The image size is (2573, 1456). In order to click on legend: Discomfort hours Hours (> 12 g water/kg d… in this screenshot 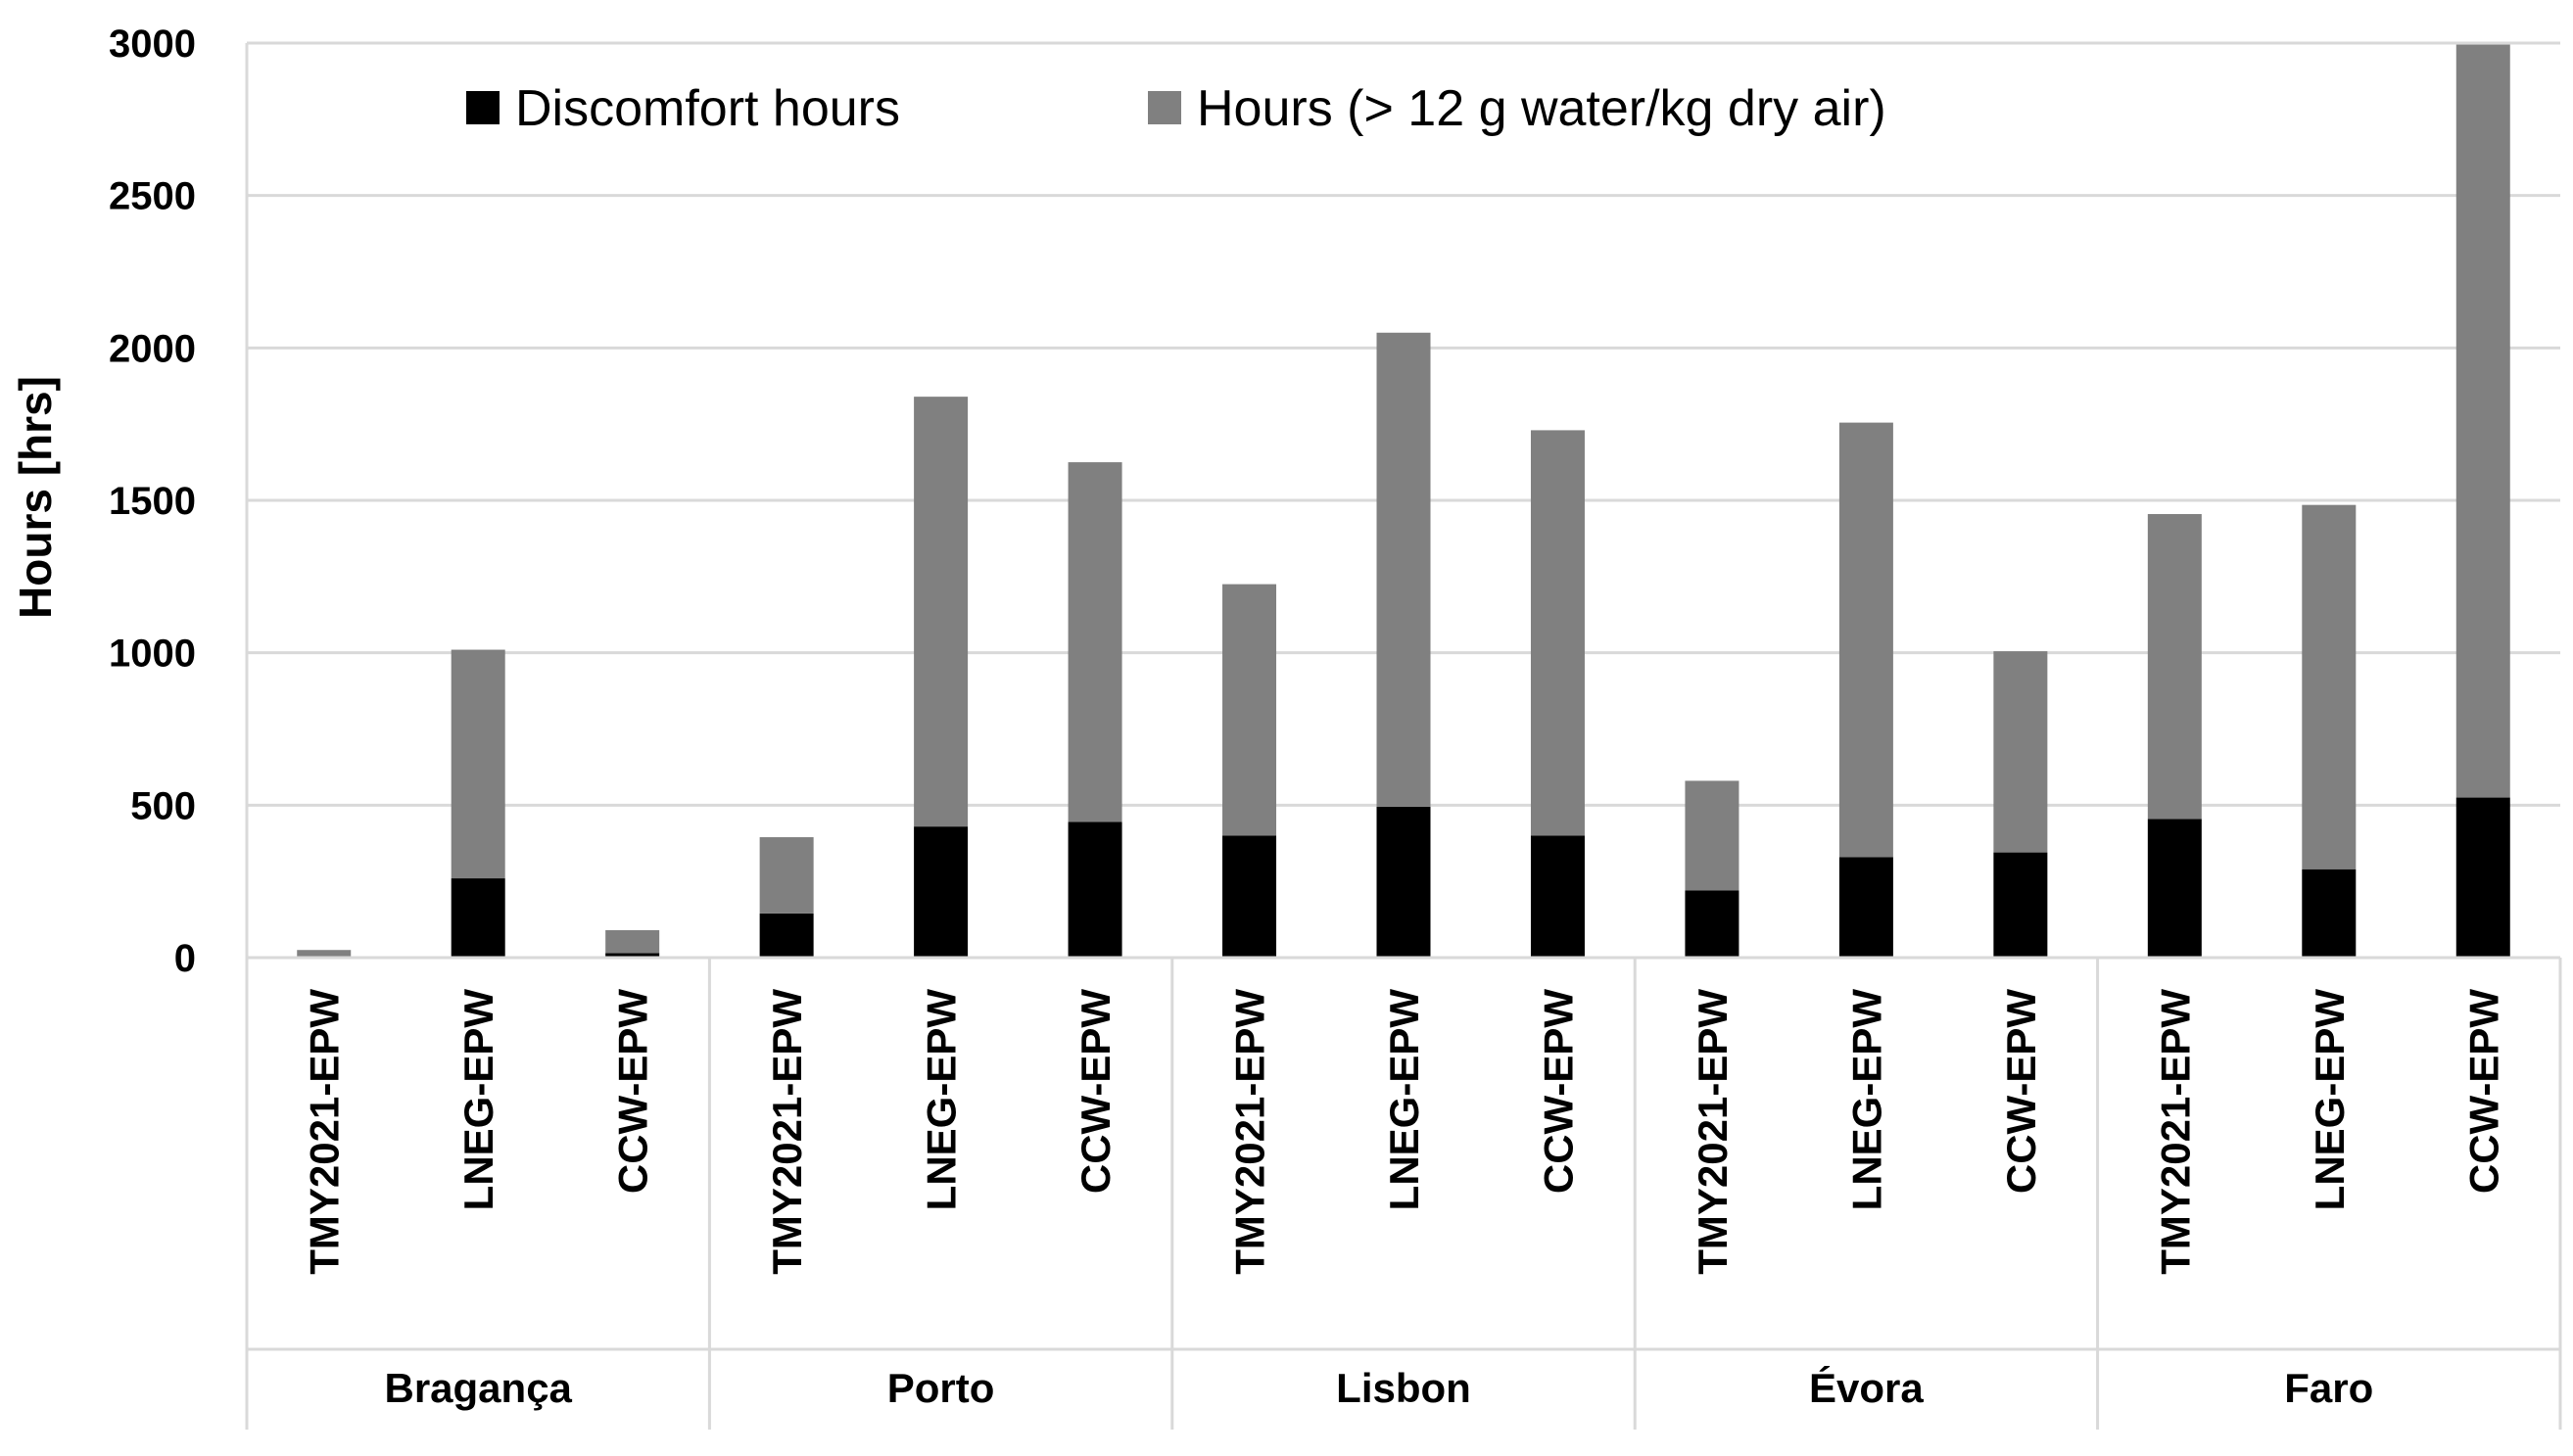, I will do `click(1176, 108)`.